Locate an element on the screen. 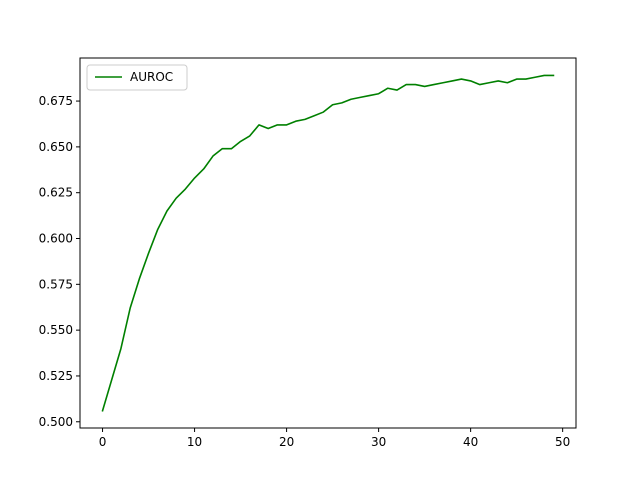 Image resolution: width=640 pixels, height=480 pixels. x-tick-label: 50 is located at coordinates (562, 442).